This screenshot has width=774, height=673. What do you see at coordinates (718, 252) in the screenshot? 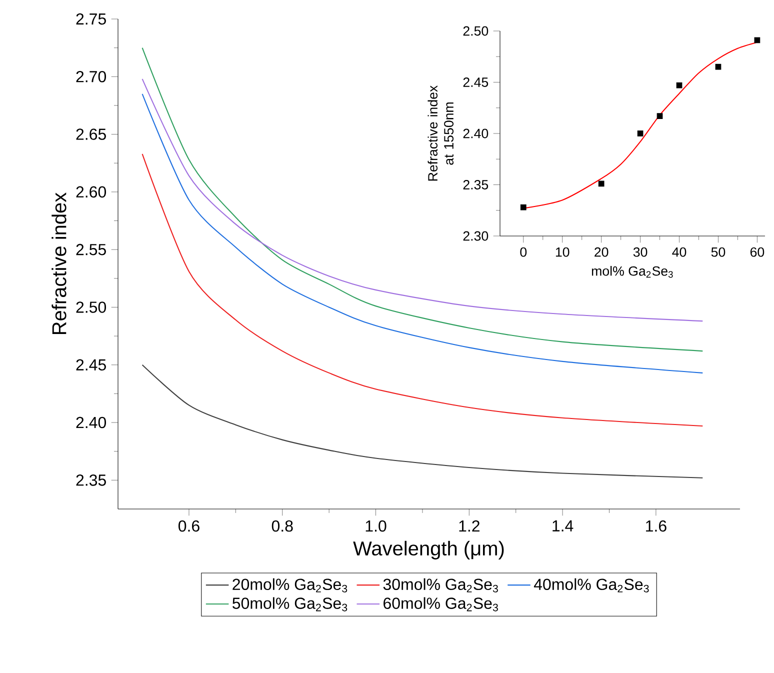
I see `x-tick-label: 50` at bounding box center [718, 252].